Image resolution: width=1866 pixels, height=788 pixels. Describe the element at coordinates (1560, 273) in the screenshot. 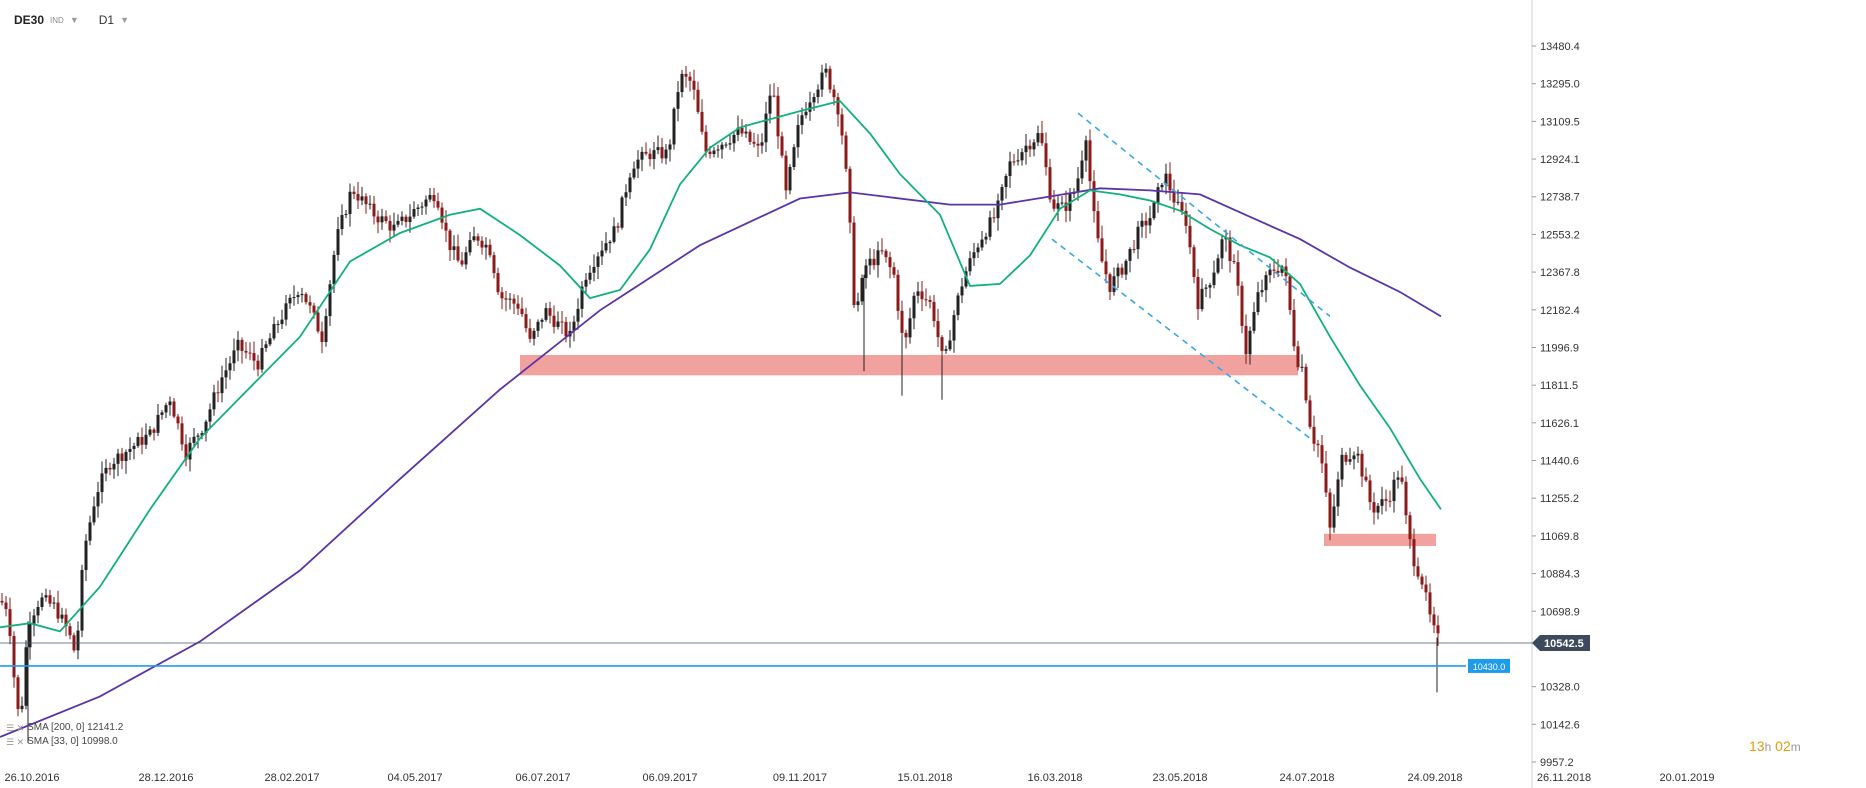

I see `y-tick-label: 12367.8` at that location.